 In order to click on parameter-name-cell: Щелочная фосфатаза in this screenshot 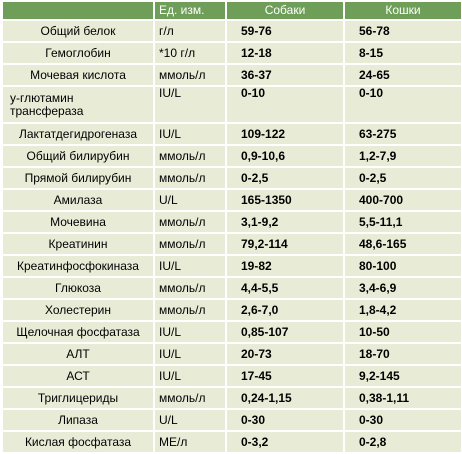, I will do `click(78, 332)`.